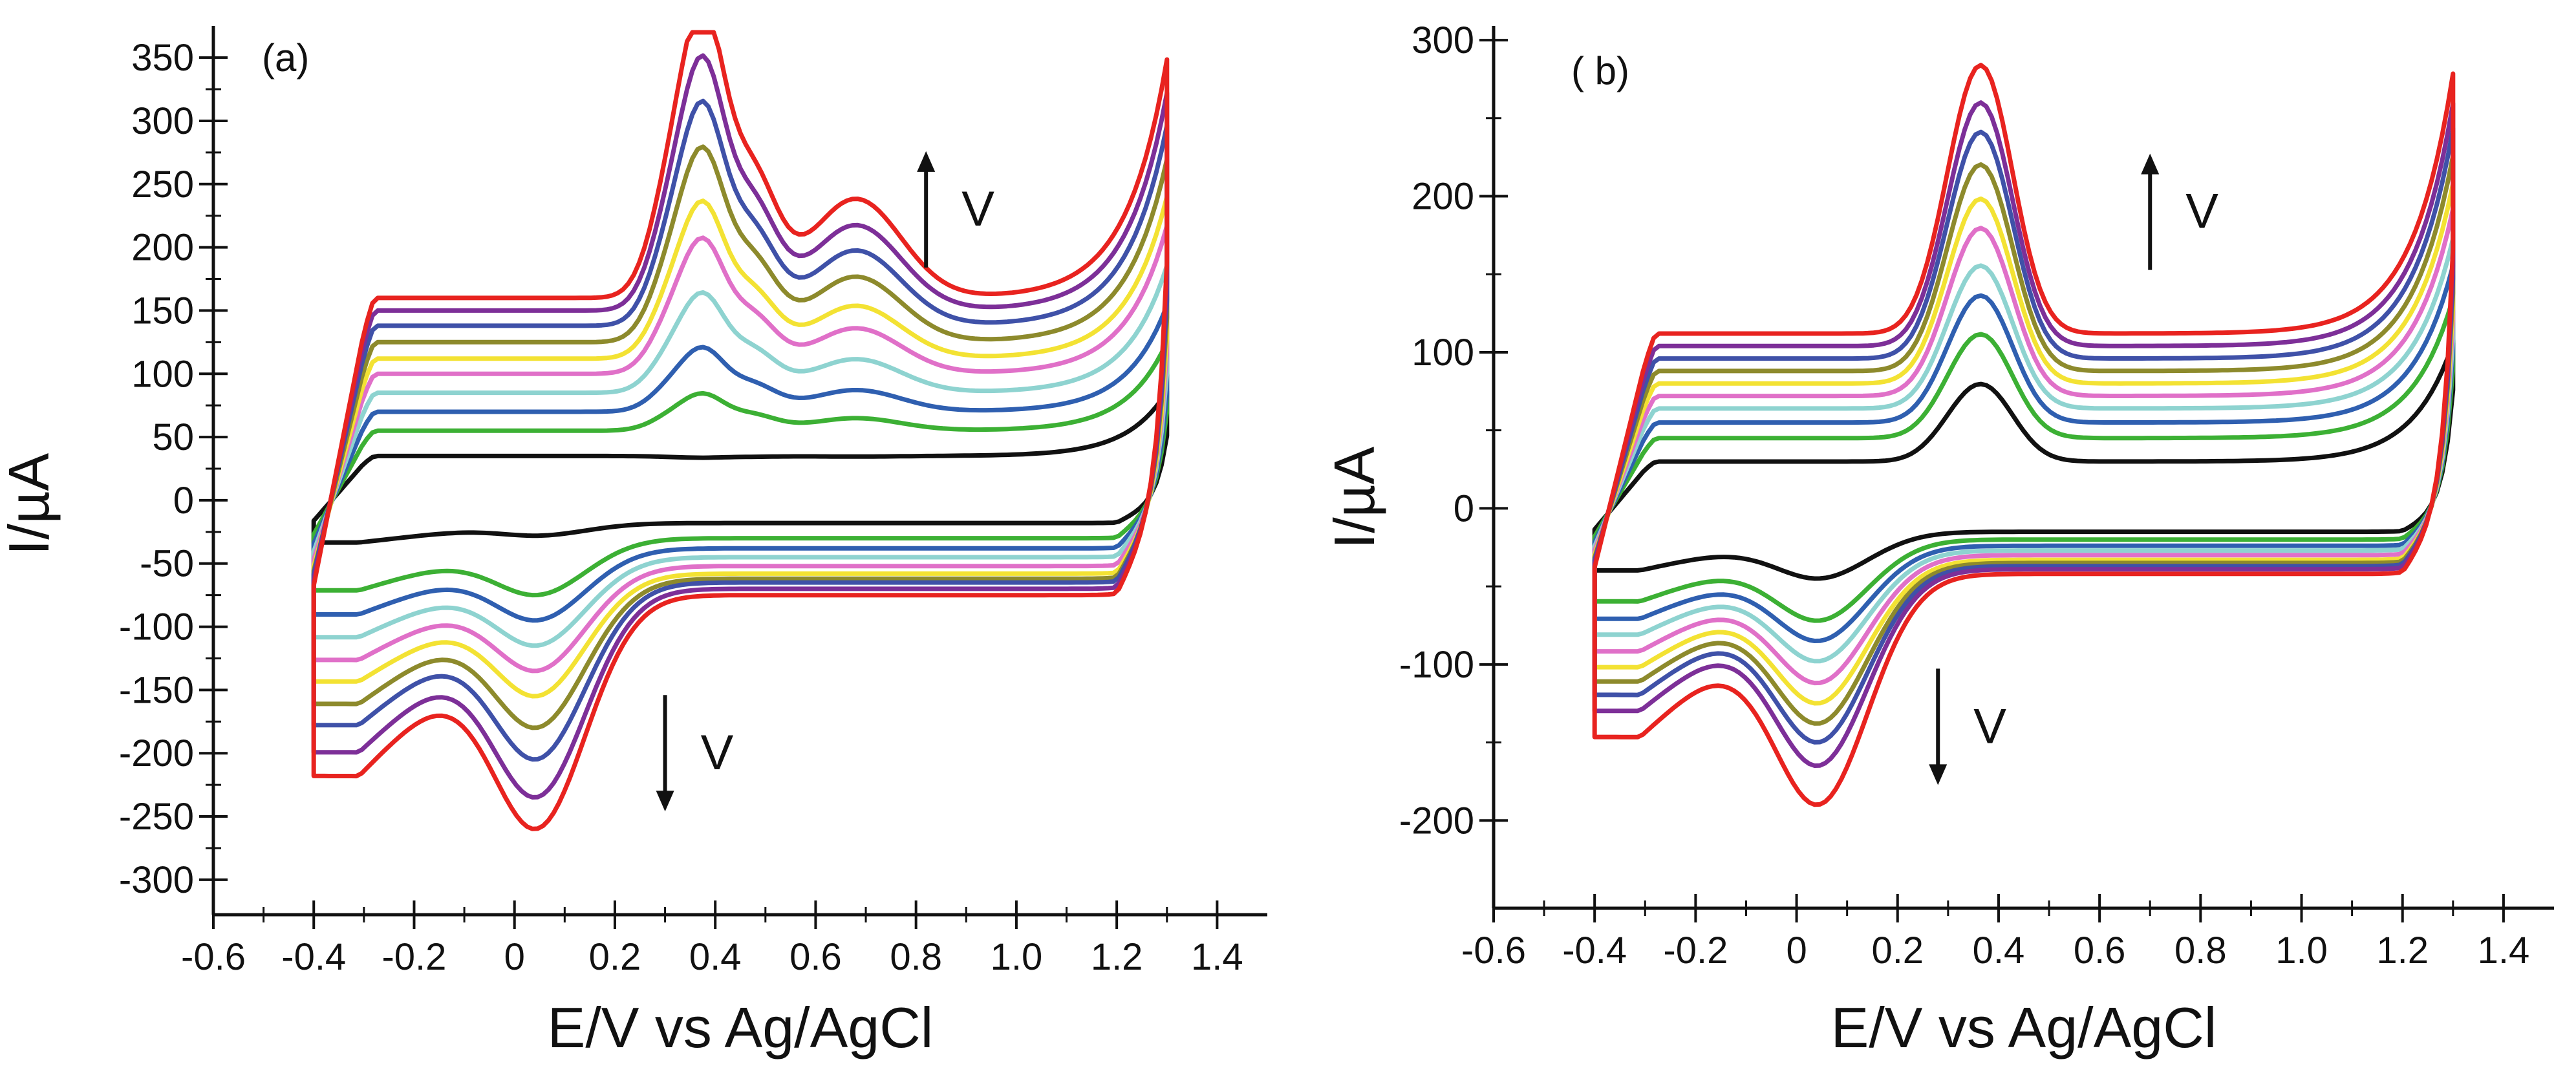 The height and width of the screenshot is (1086, 2576). What do you see at coordinates (162, 58) in the screenshot?
I see `y-tick-label: 350` at bounding box center [162, 58].